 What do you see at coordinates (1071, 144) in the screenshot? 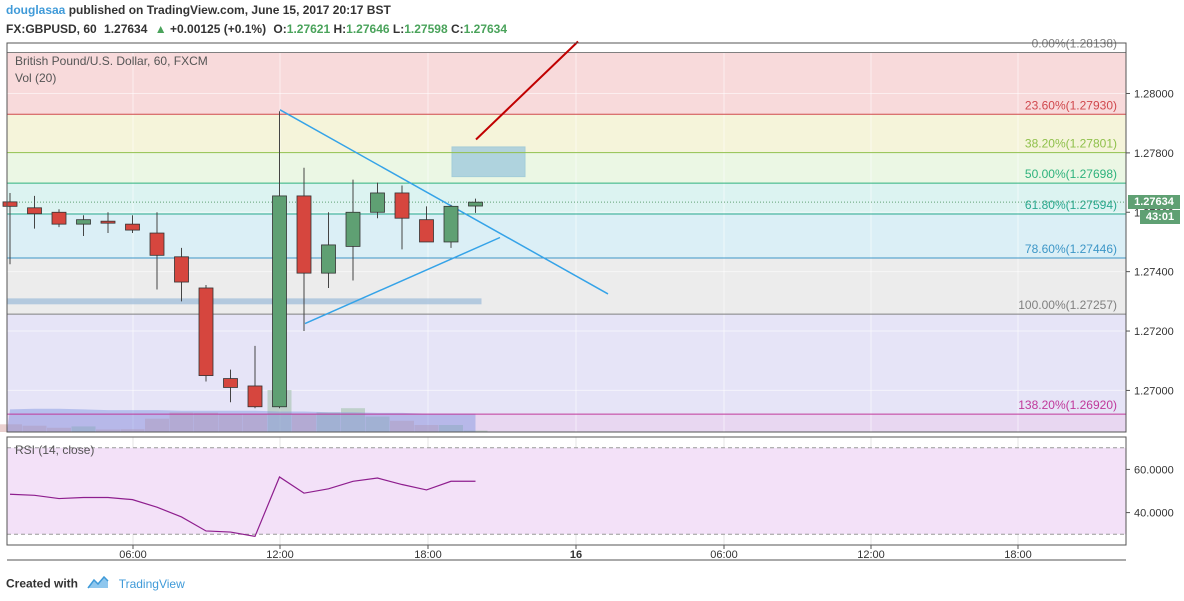
I see `fib-level-label: 38.20%(1.27801)` at bounding box center [1071, 144].